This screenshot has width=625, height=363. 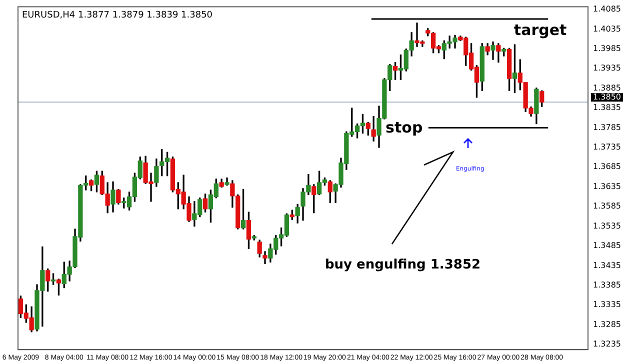 What do you see at coordinates (607, 127) in the screenshot?
I see `y-tick-label: 1.3785` at bounding box center [607, 127].